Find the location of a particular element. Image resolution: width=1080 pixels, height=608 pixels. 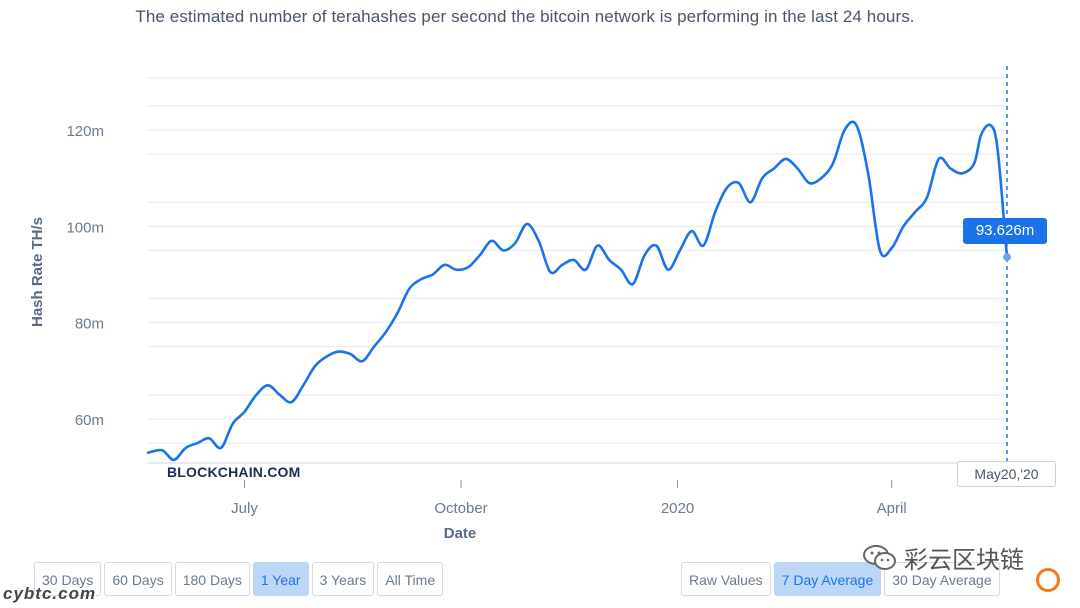

x-tick-label: April is located at coordinates (892, 508).